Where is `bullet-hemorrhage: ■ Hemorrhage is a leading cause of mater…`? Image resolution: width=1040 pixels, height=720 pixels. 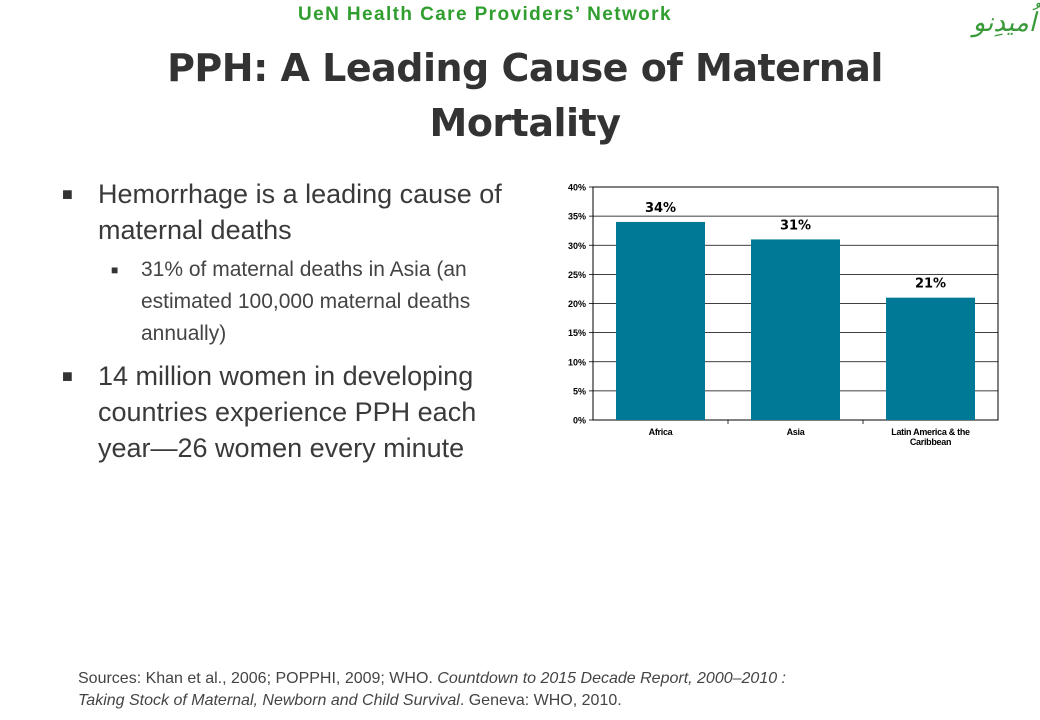 bullet-hemorrhage: ■ Hemorrhage is a leading cause of mater… is located at coordinates (287, 212).